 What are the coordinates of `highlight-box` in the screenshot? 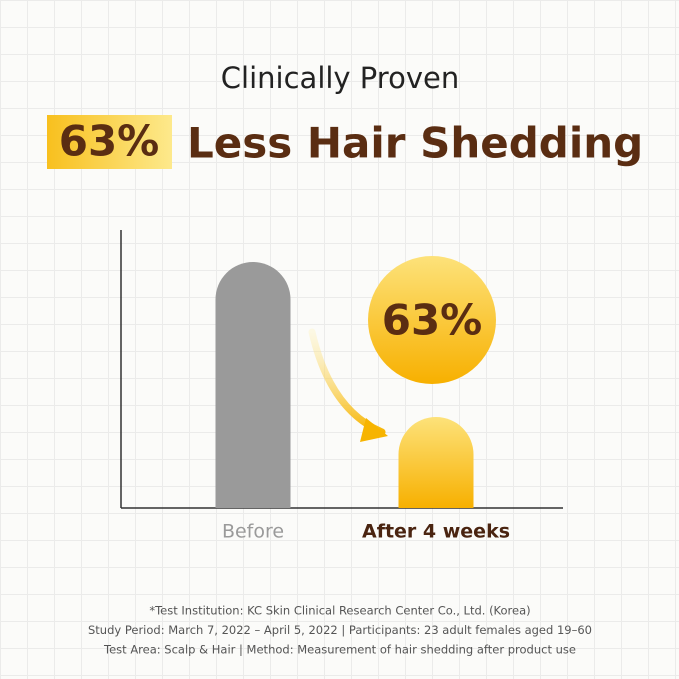 It's located at (109, 142).